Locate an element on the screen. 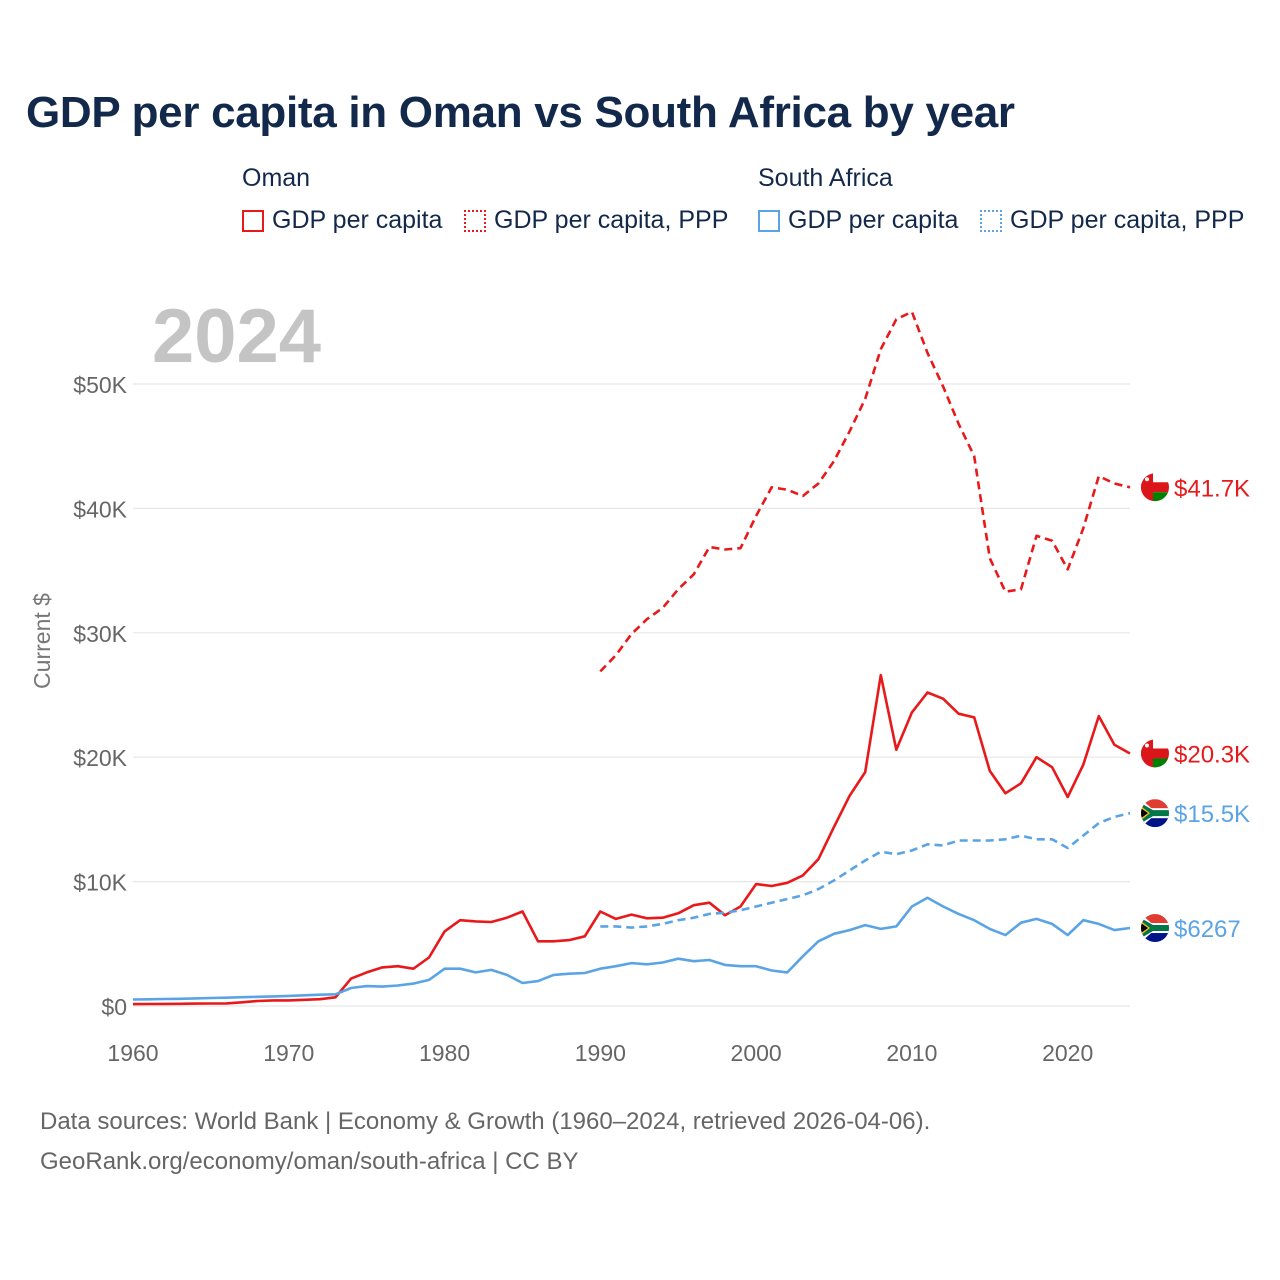 This screenshot has width=1280, height=1280. x-tick-label: 1960 is located at coordinates (132, 1053).